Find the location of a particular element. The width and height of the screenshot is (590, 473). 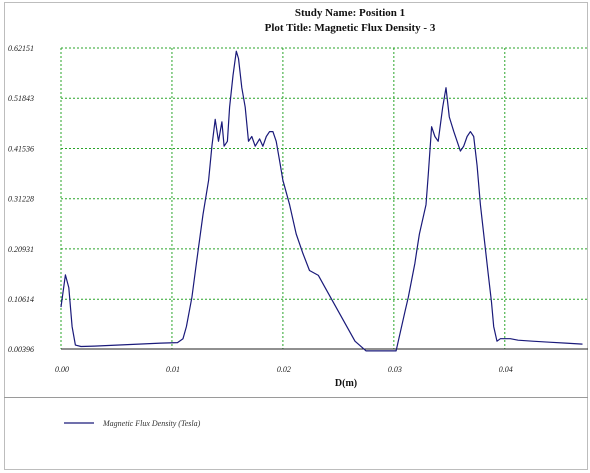

x-tick-label: 0.03 is located at coordinates (395, 369).